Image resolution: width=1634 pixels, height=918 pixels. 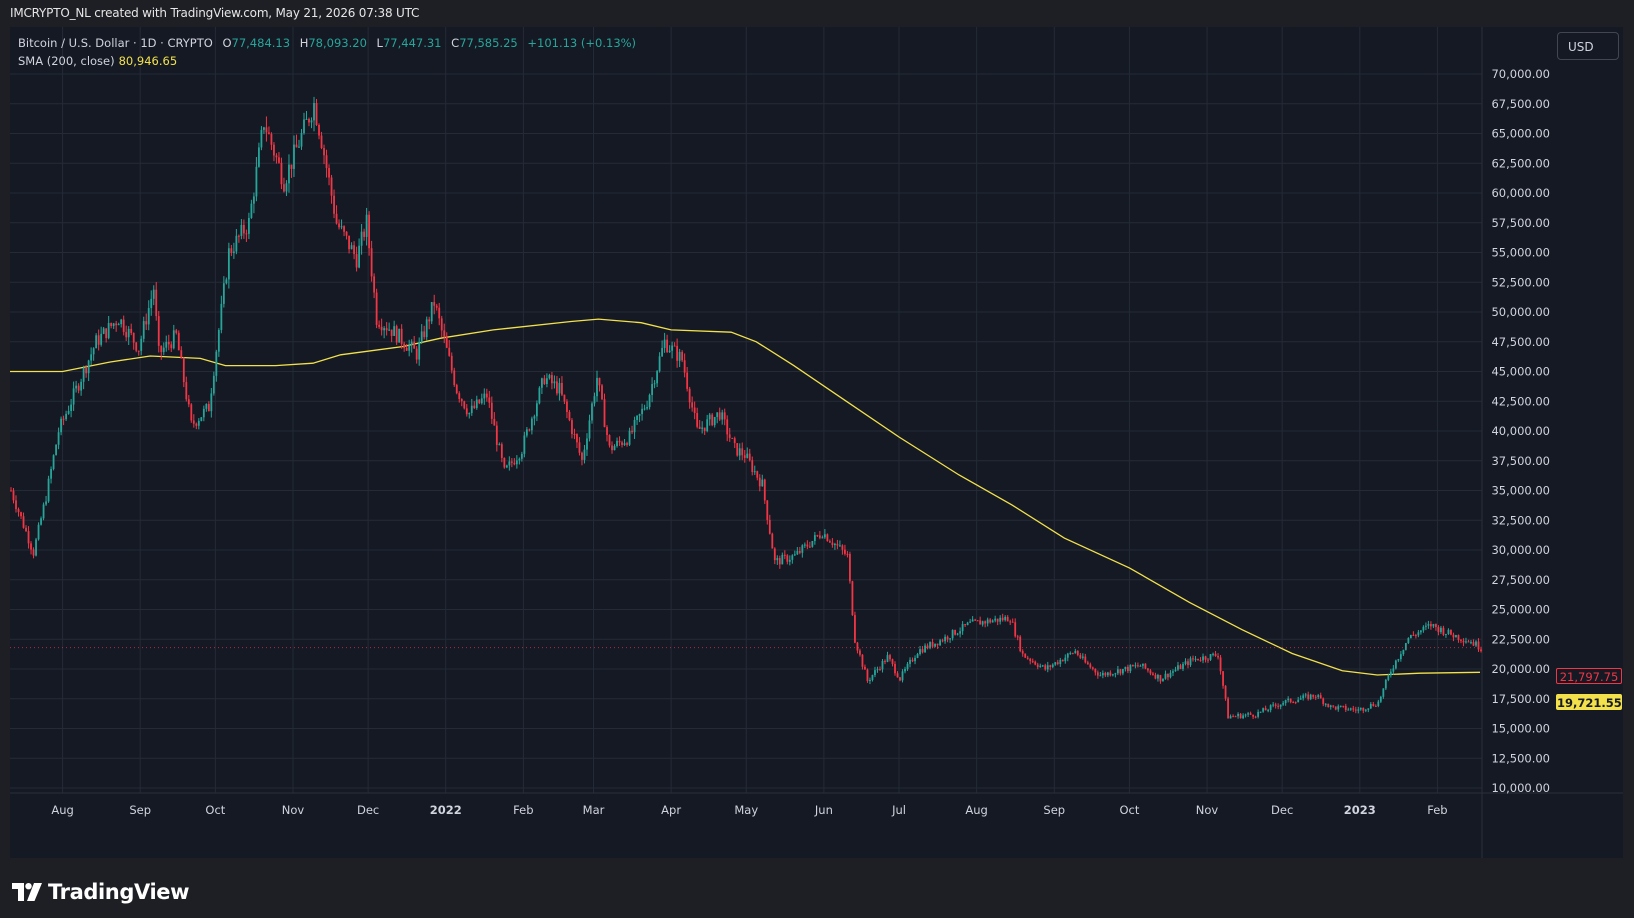 What do you see at coordinates (1588, 46) in the screenshot?
I see `currency-button: USD` at bounding box center [1588, 46].